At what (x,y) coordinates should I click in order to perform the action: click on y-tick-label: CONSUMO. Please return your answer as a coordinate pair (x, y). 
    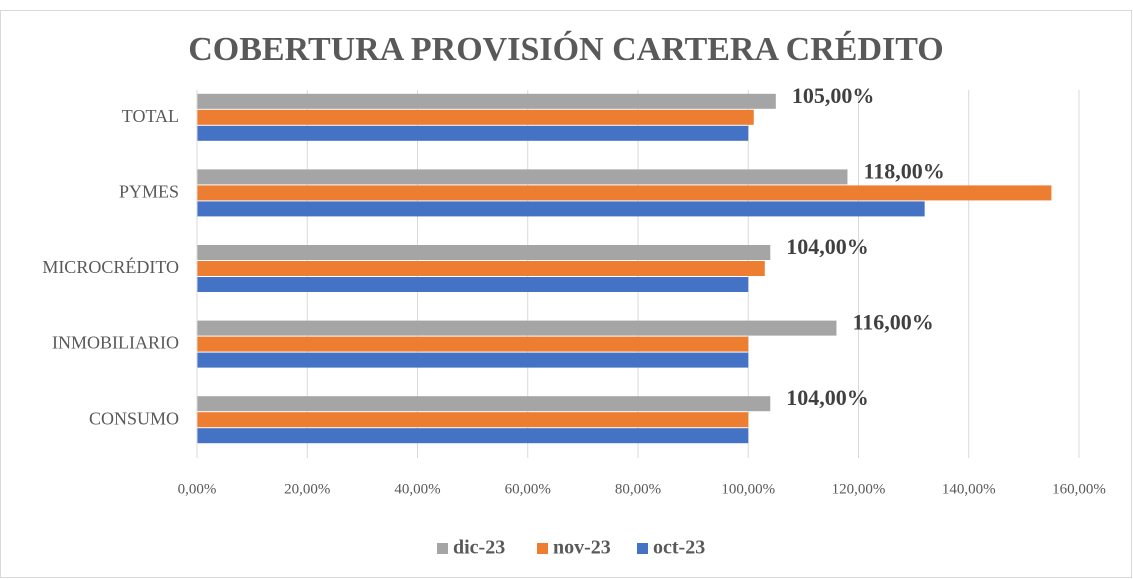
    Looking at the image, I should click on (134, 418).